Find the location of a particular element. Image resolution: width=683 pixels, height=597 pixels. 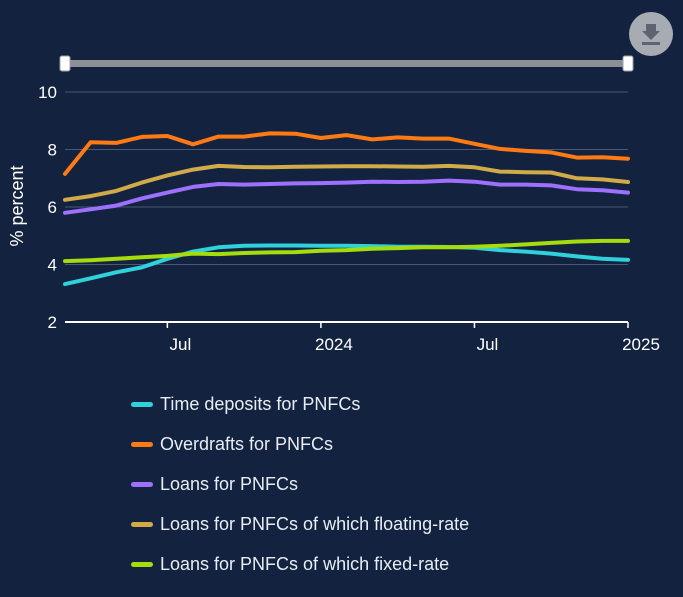

navigator-track is located at coordinates (346, 63).